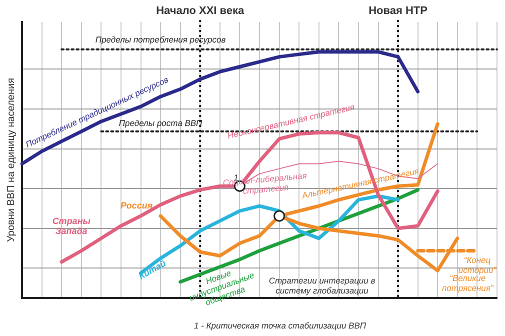 The image size is (505, 336). I want to click on series-label: “Конец истории”, so click(478, 265).